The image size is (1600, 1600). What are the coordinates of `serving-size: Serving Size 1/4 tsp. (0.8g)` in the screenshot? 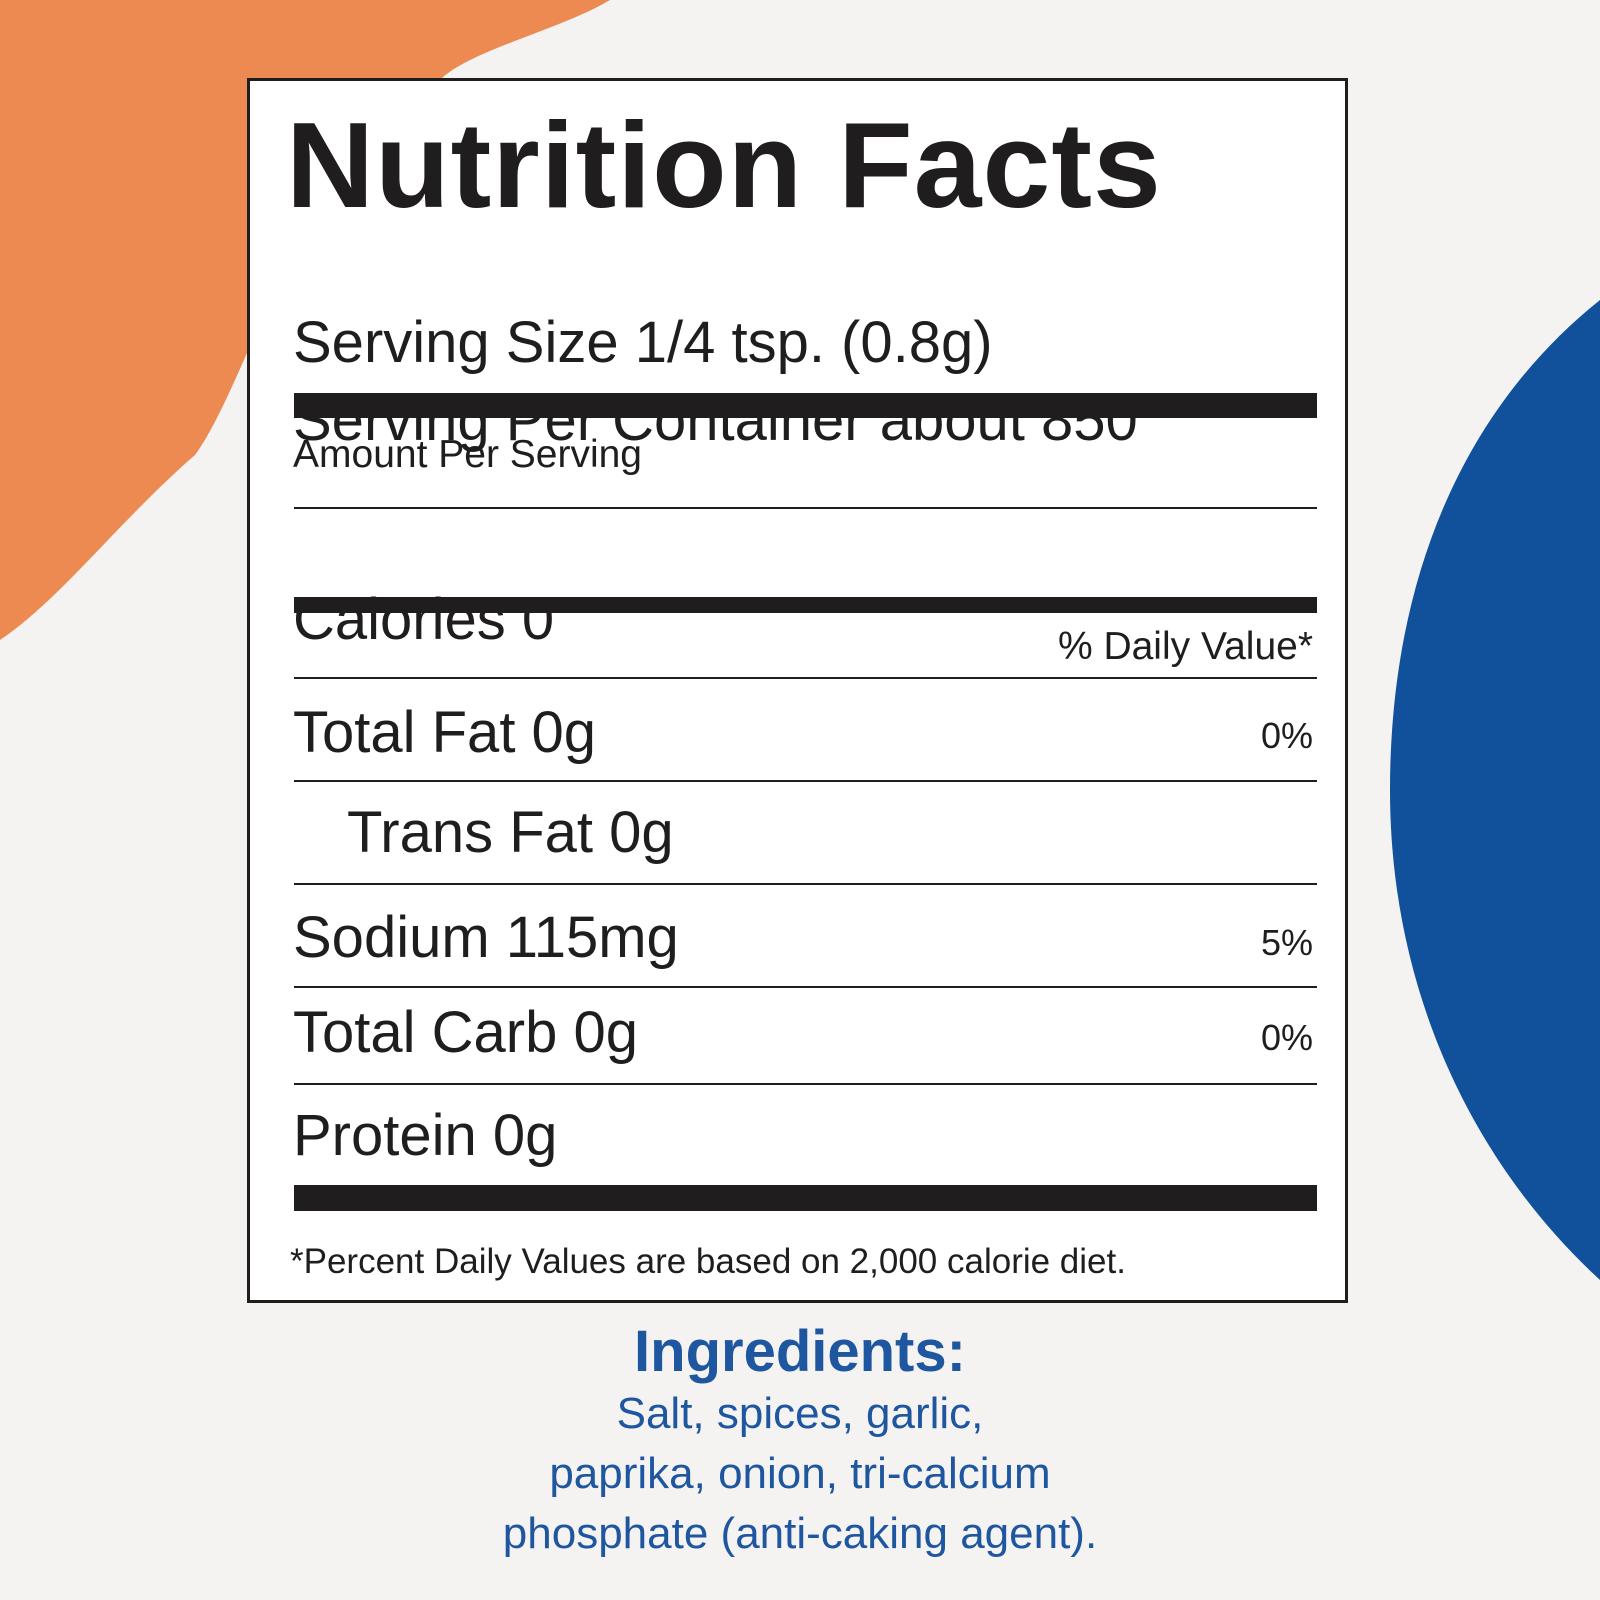 It's located at (643, 342).